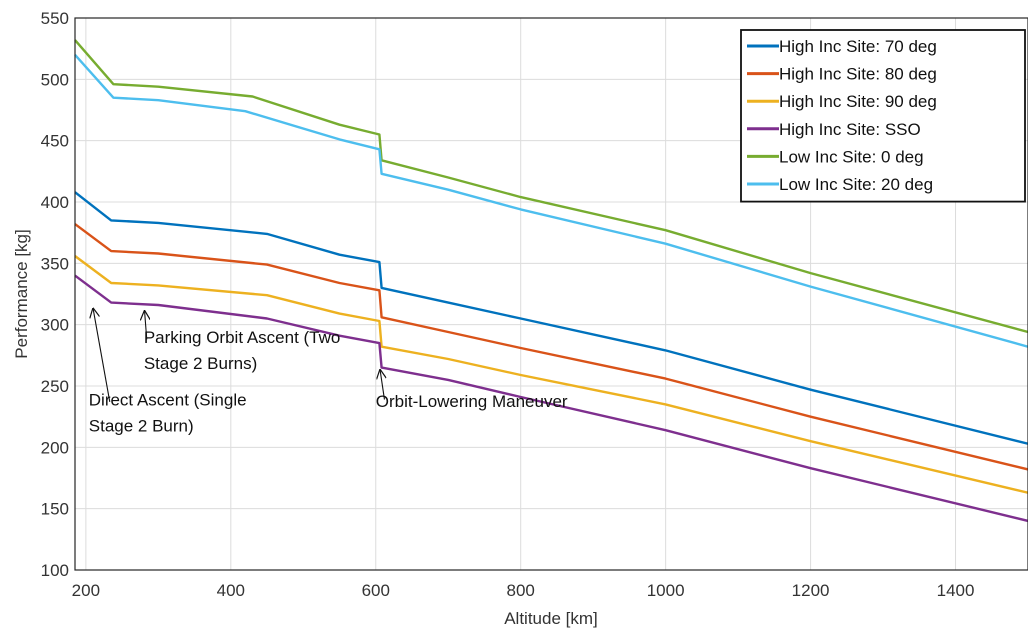  What do you see at coordinates (55, 141) in the screenshot?
I see `y-tick-label: 450` at bounding box center [55, 141].